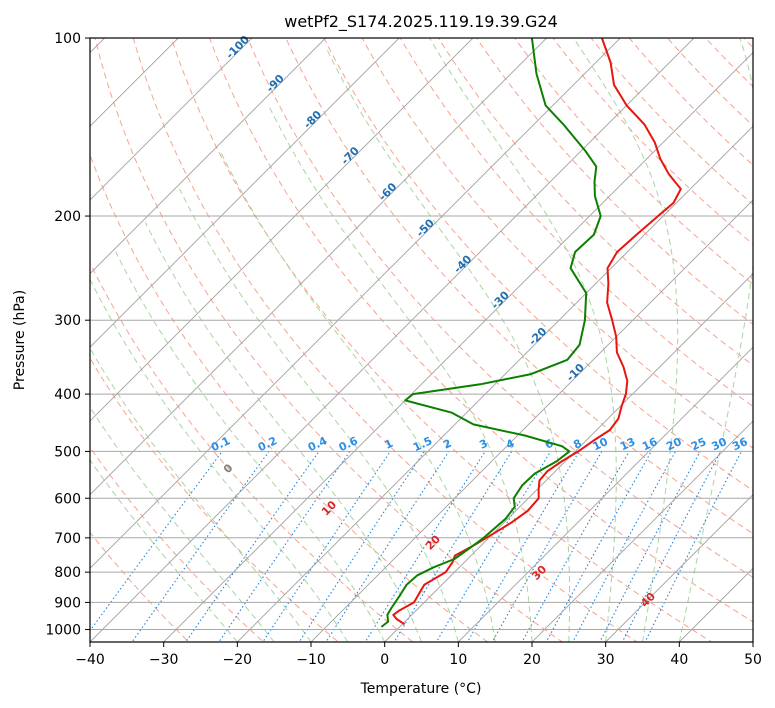  Describe the element at coordinates (90, 660) in the screenshot. I see `x-tick-label: −40` at that location.